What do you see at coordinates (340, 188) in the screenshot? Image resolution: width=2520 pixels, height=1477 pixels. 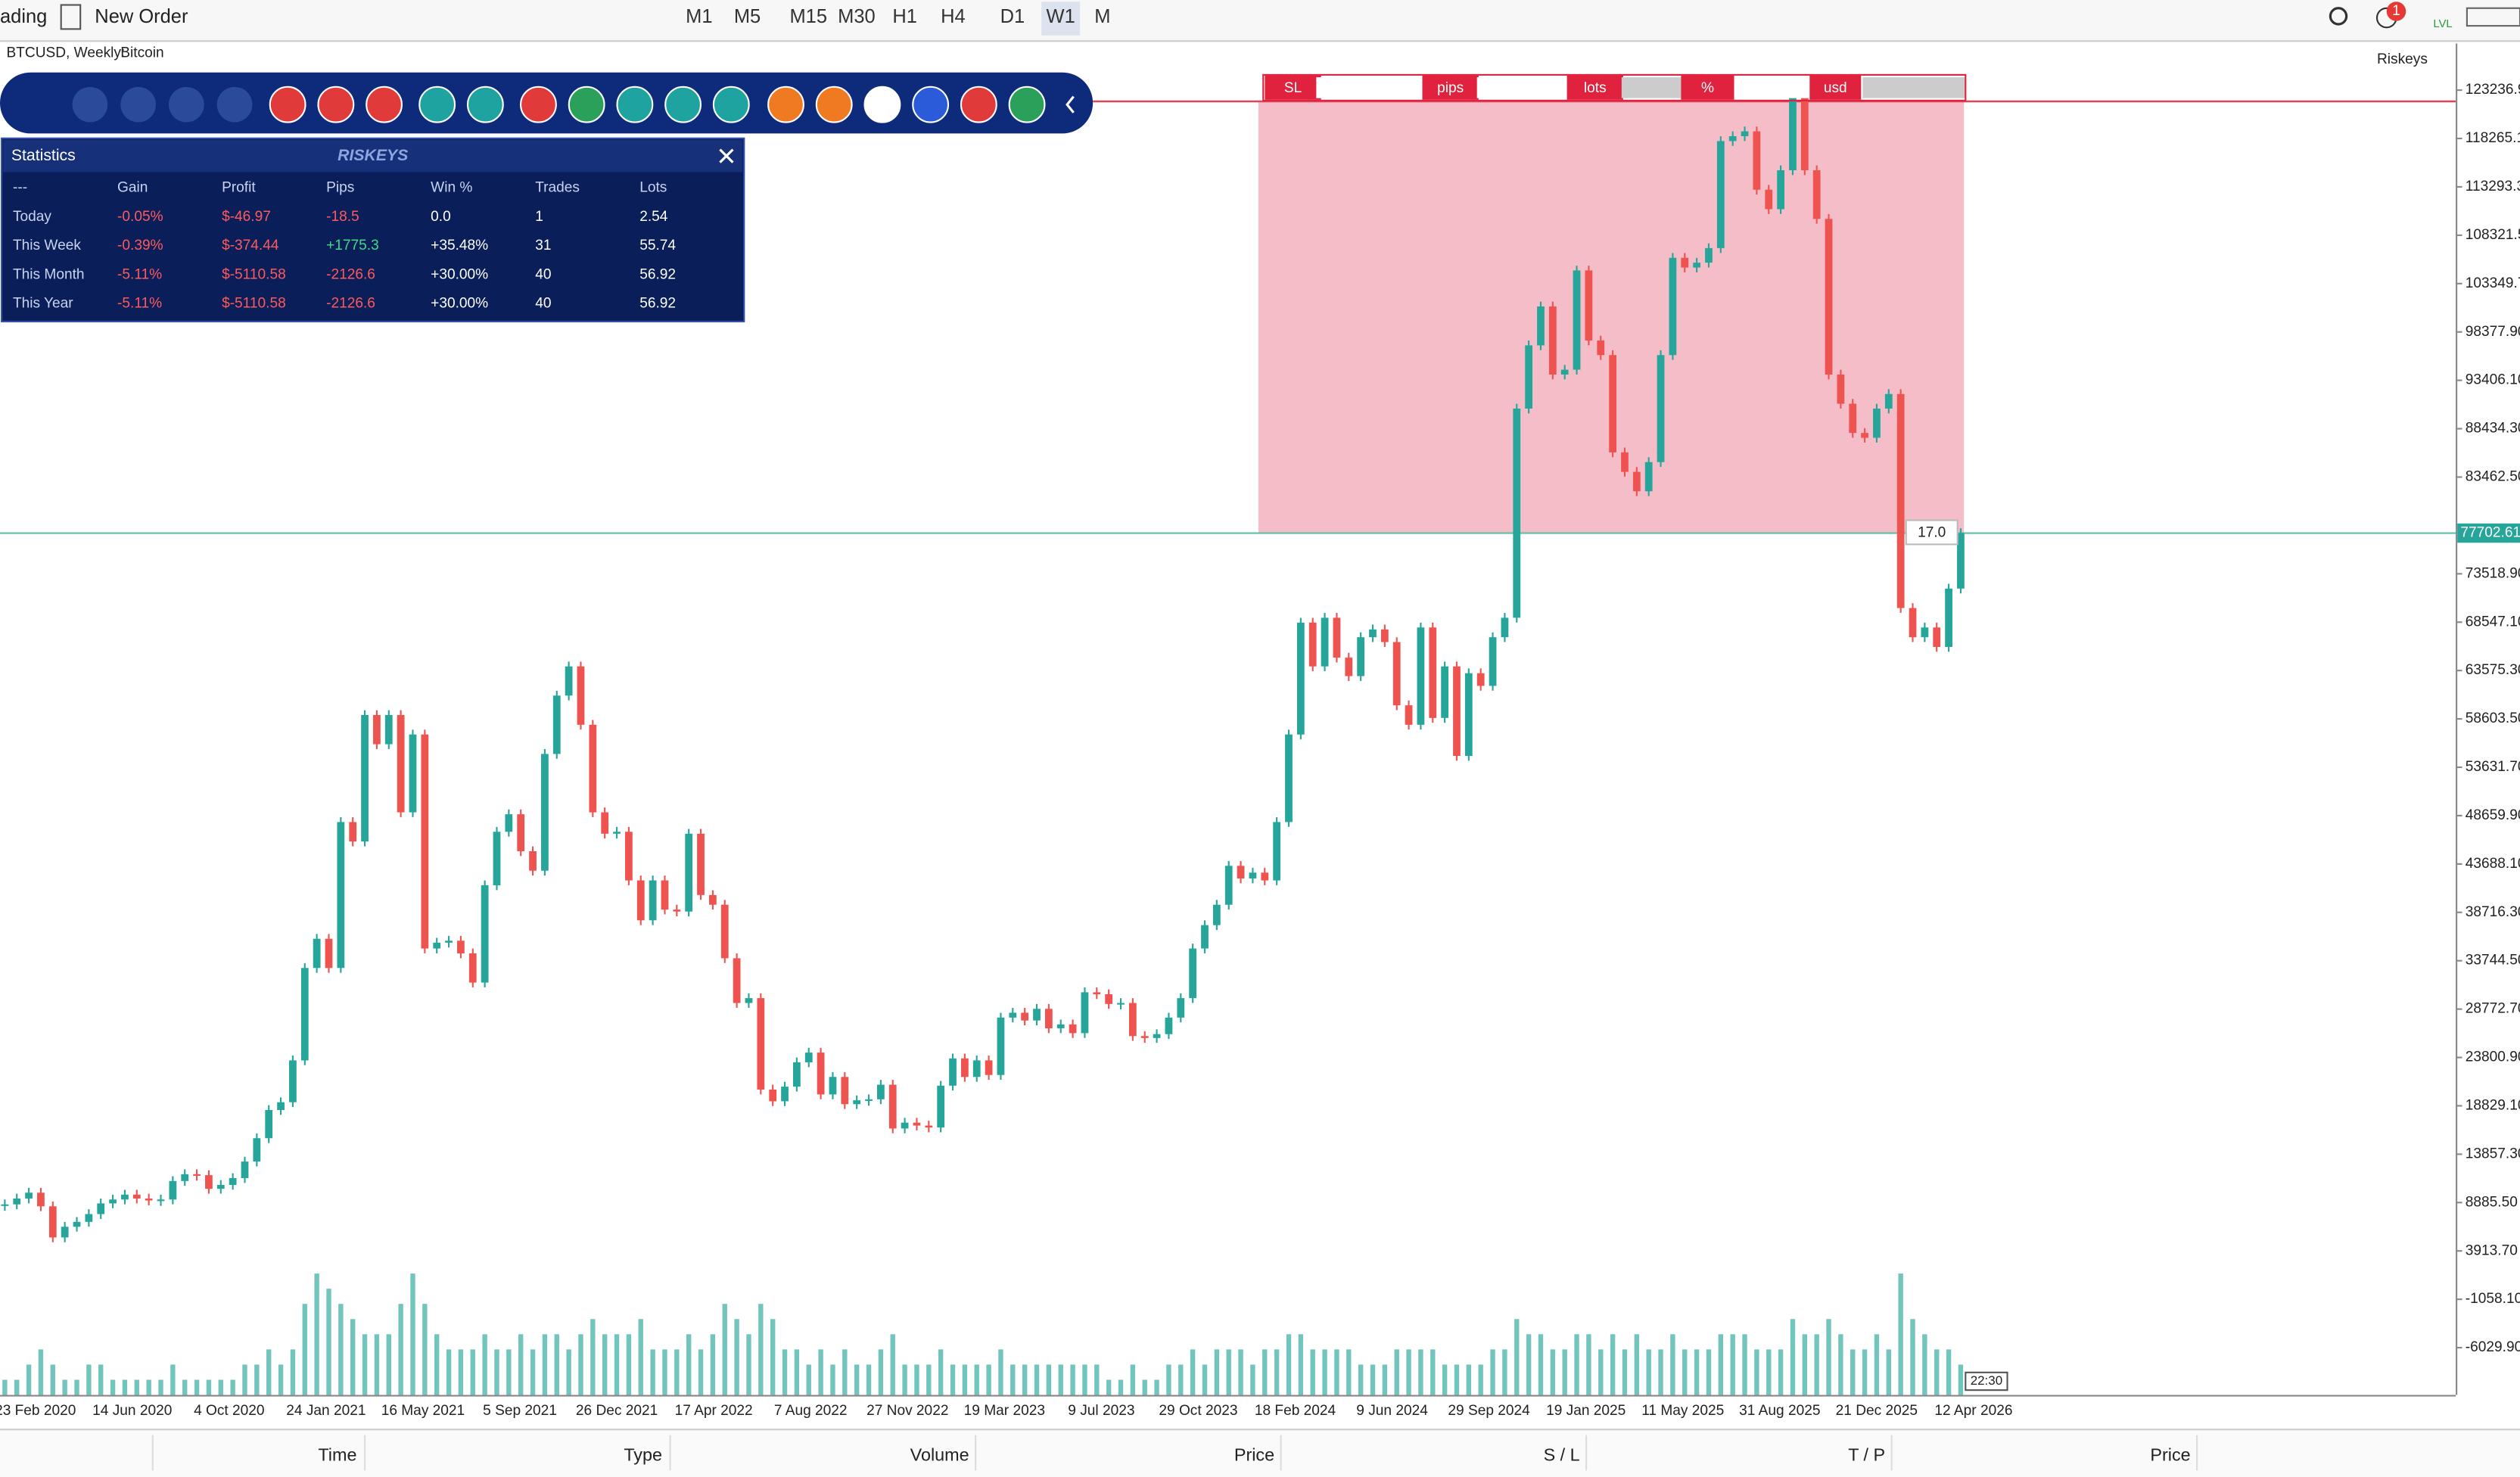 I see `stats-column-header: Pips` at bounding box center [340, 188].